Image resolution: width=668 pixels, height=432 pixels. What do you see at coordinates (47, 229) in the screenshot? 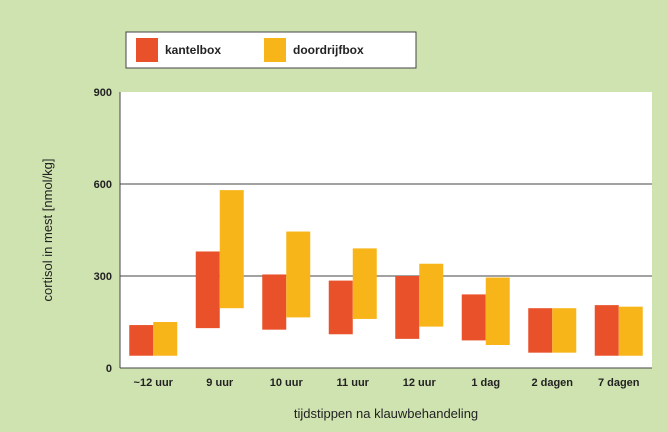
I see `y-axis-title: cortisol in mest [nmol/kg]` at bounding box center [47, 229].